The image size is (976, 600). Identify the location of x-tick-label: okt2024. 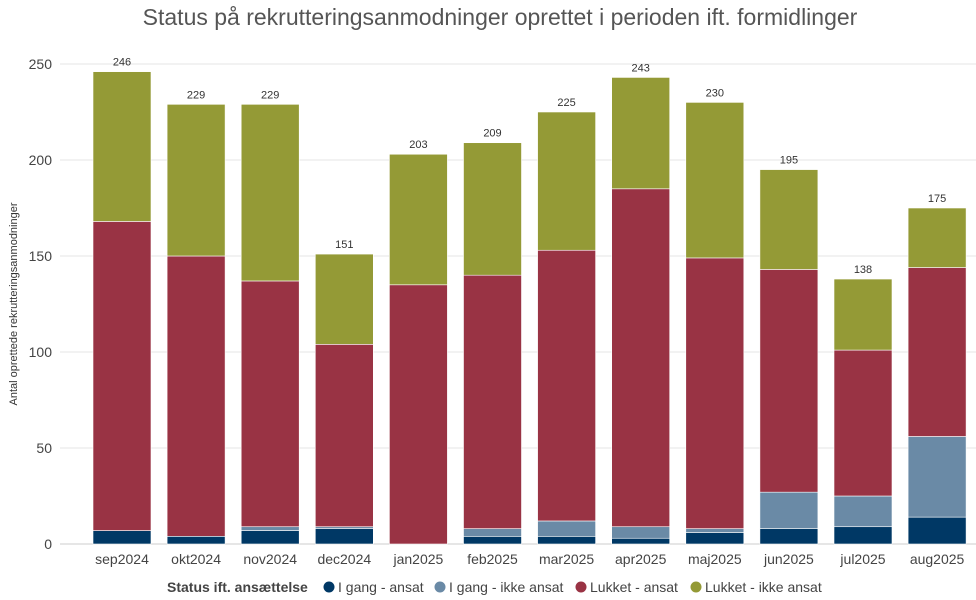
(196, 559).